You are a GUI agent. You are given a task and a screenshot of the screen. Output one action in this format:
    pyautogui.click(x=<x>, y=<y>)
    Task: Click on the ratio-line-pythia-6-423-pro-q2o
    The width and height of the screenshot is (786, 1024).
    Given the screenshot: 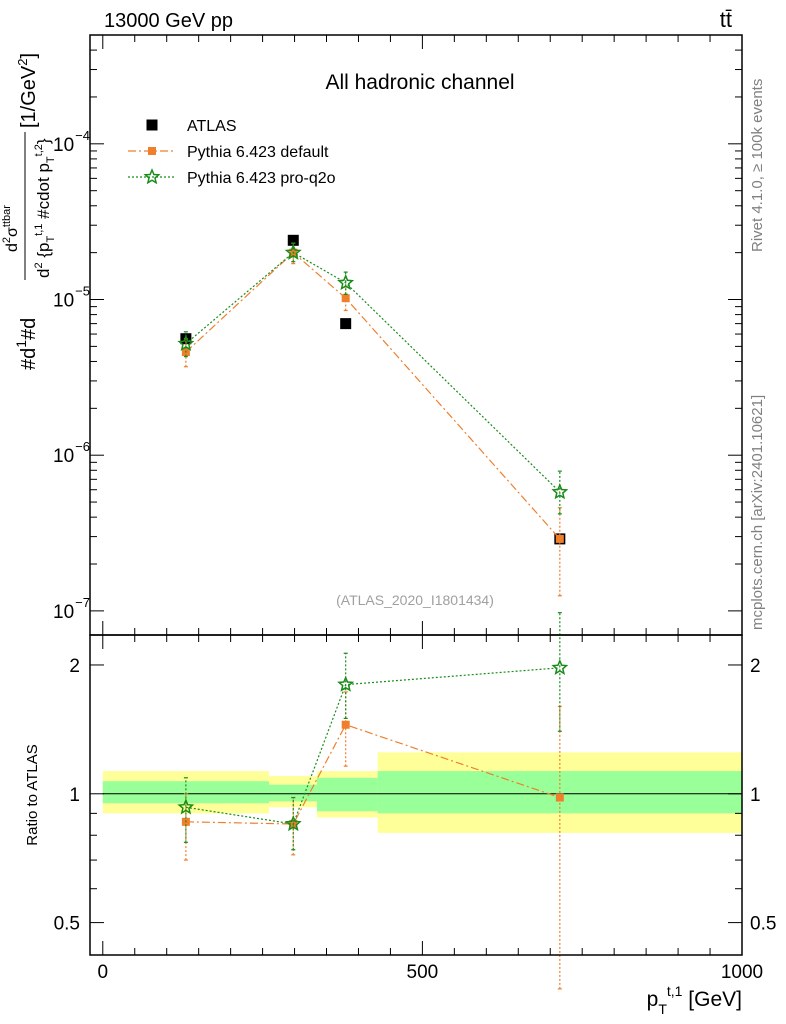 What is the action you would take?
    pyautogui.click(x=372, y=746)
    